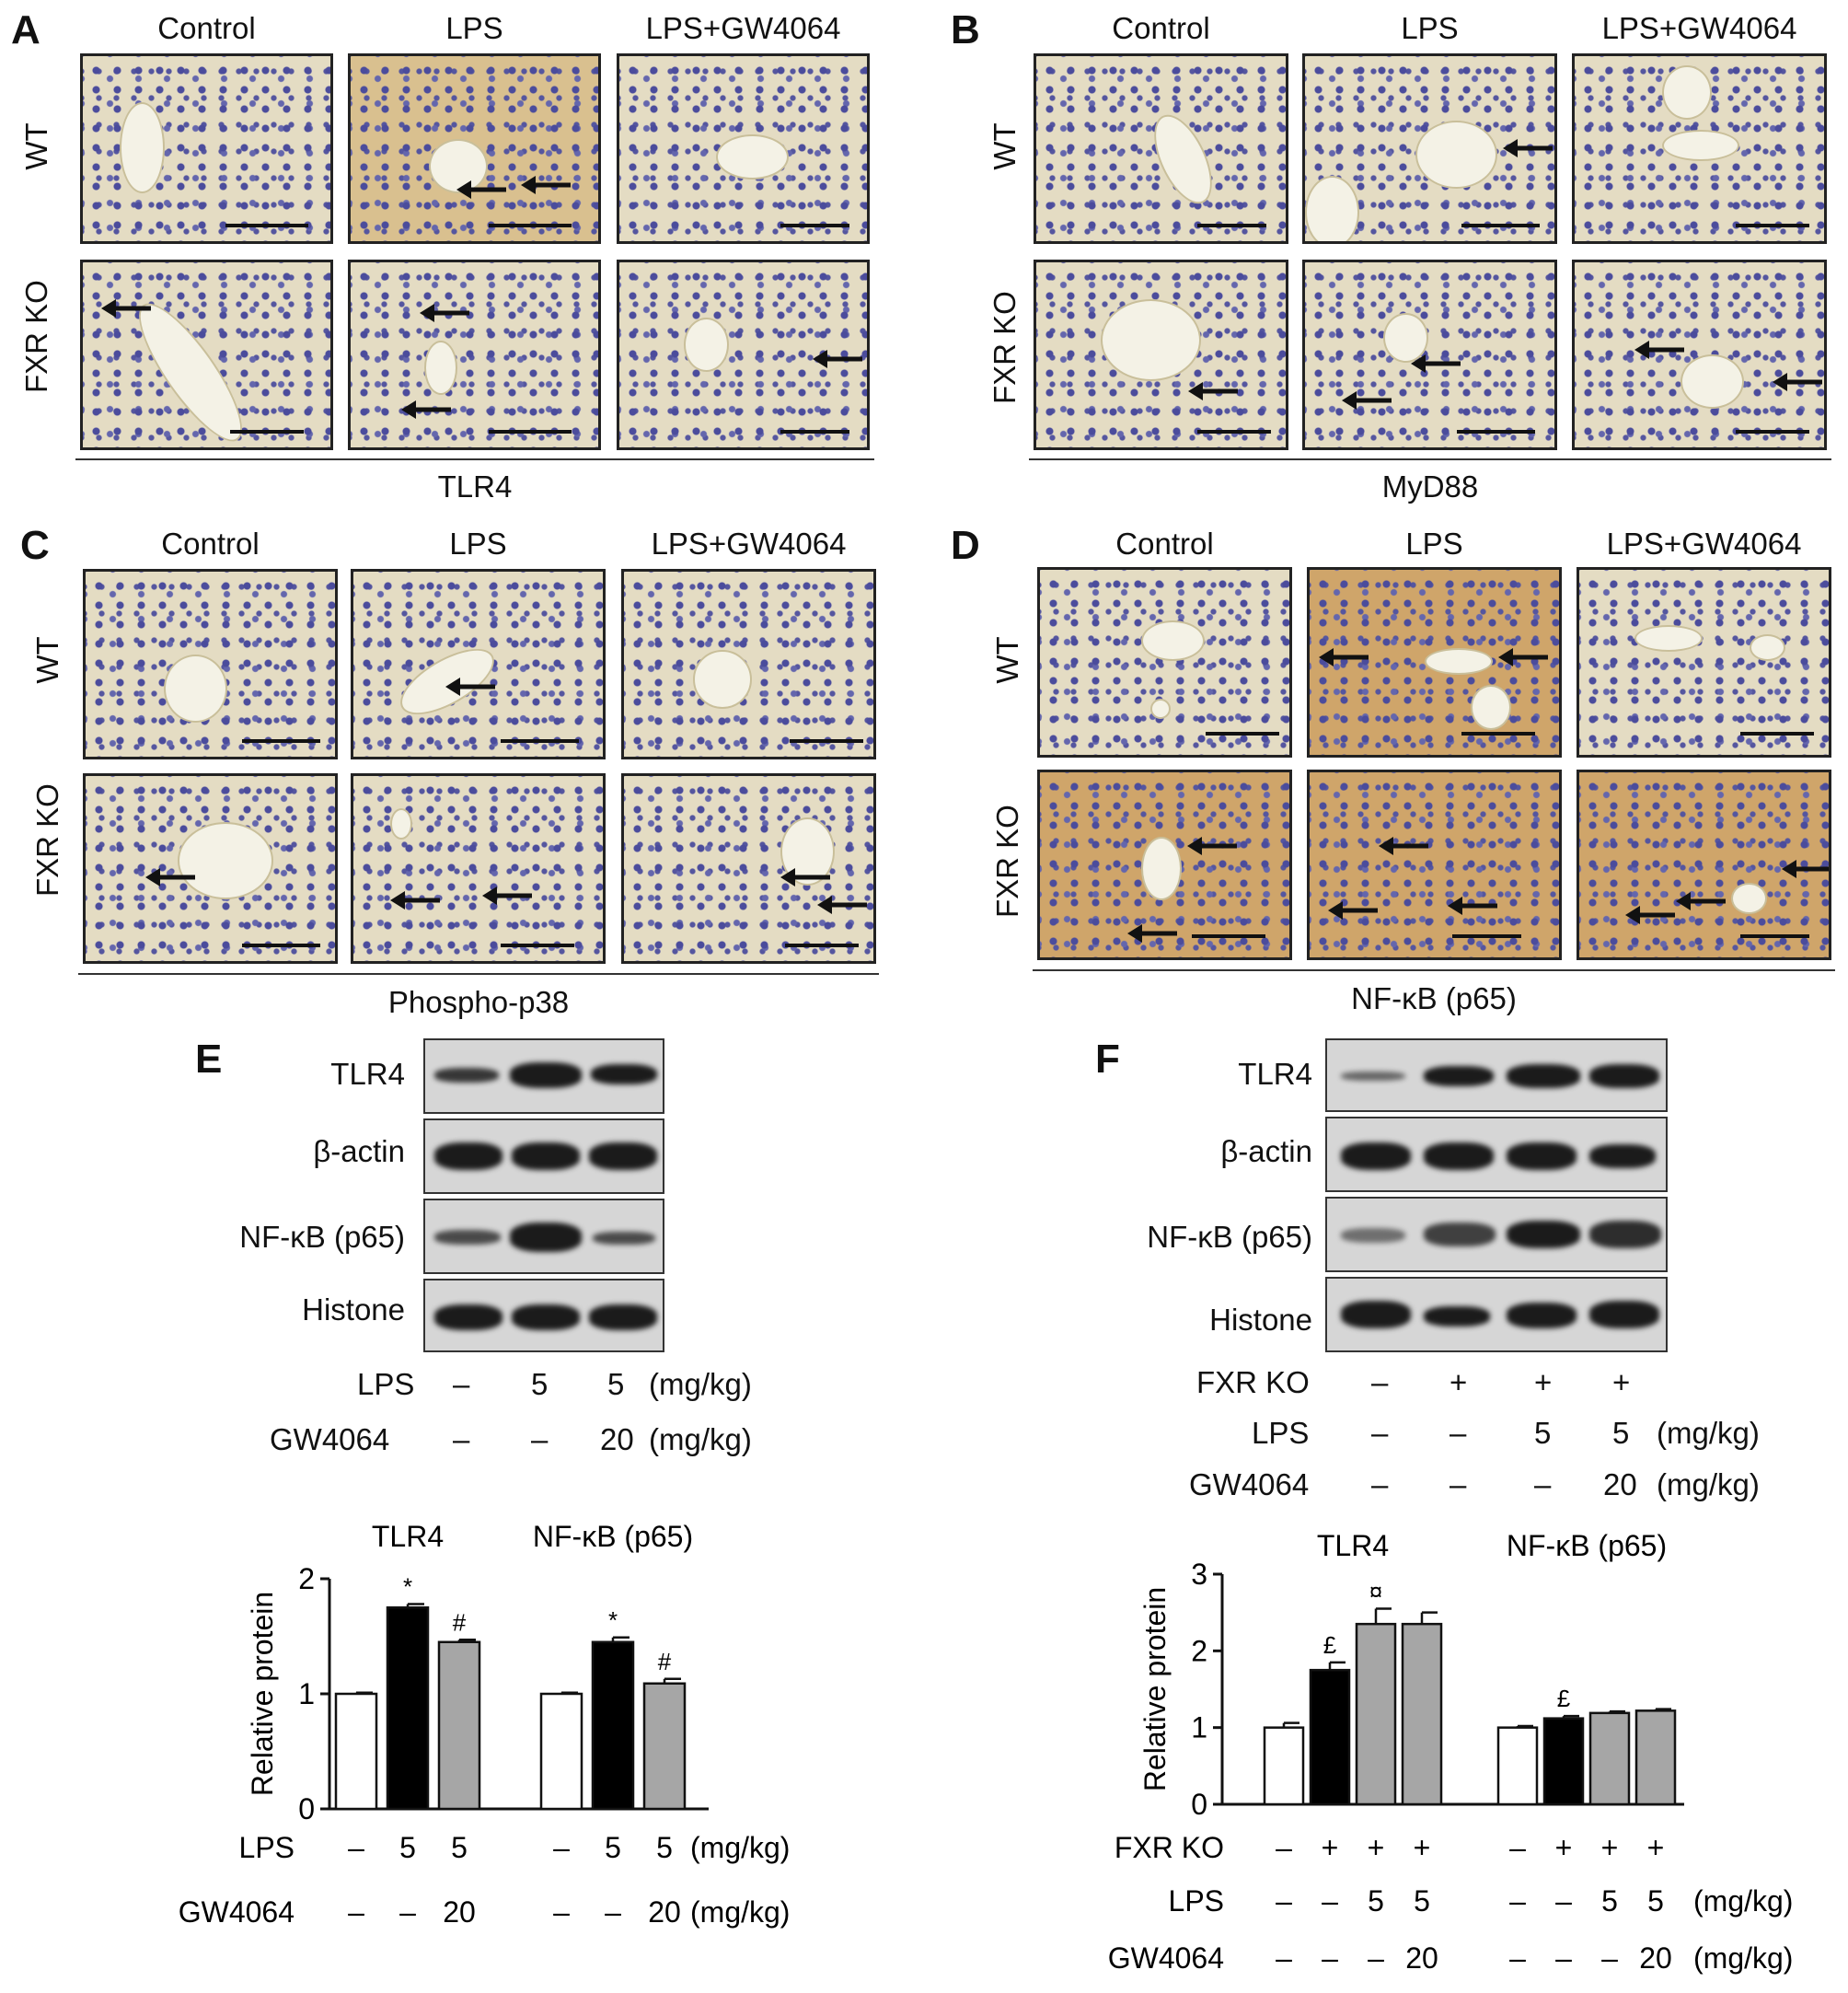 The height and width of the screenshot is (1993, 1848). What do you see at coordinates (1380, 1484) in the screenshot?
I see `blot-f-gw-1: –` at bounding box center [1380, 1484].